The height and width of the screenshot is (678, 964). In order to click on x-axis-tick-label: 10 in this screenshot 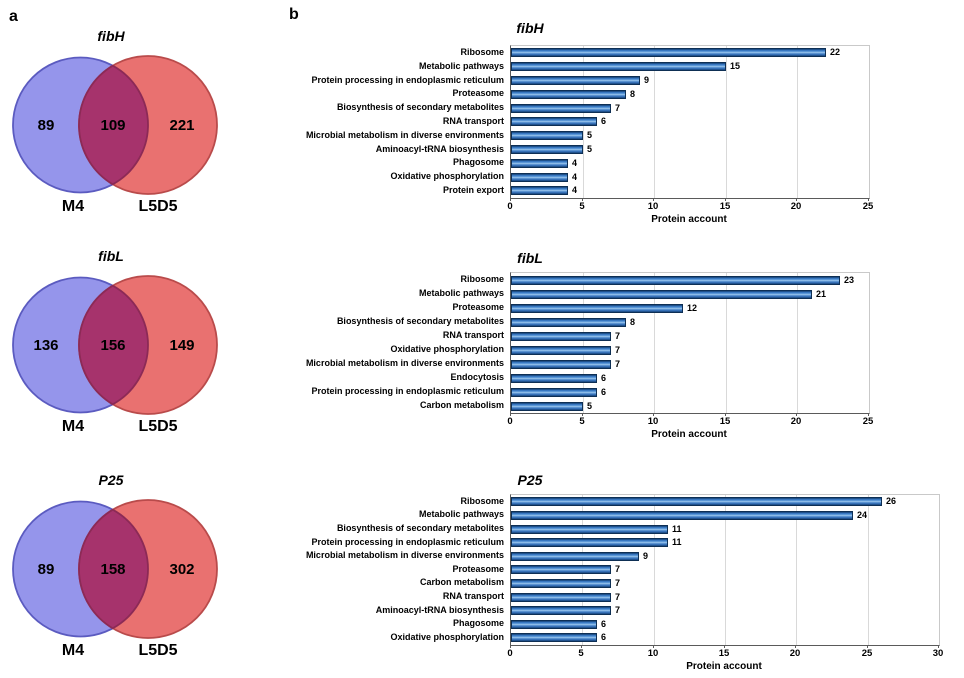, I will do `click(653, 653)`.